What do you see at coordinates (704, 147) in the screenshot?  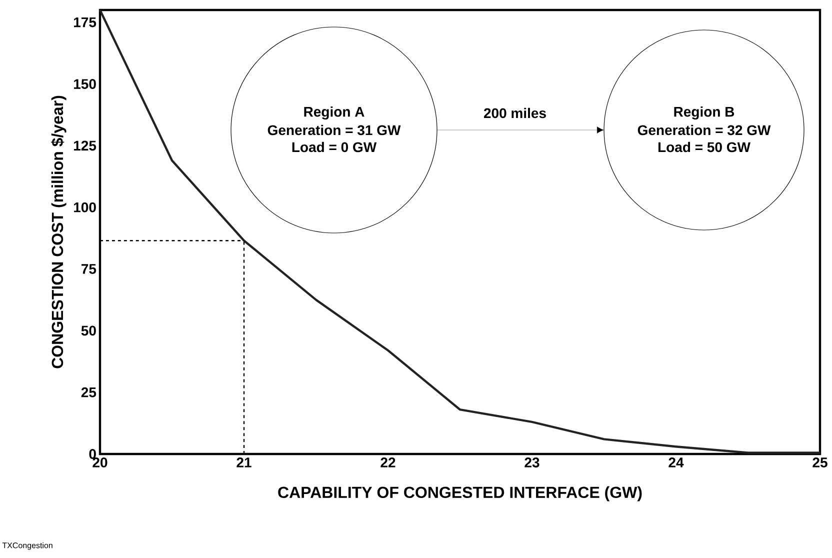 I see `annotation: Load = 50 GW` at bounding box center [704, 147].